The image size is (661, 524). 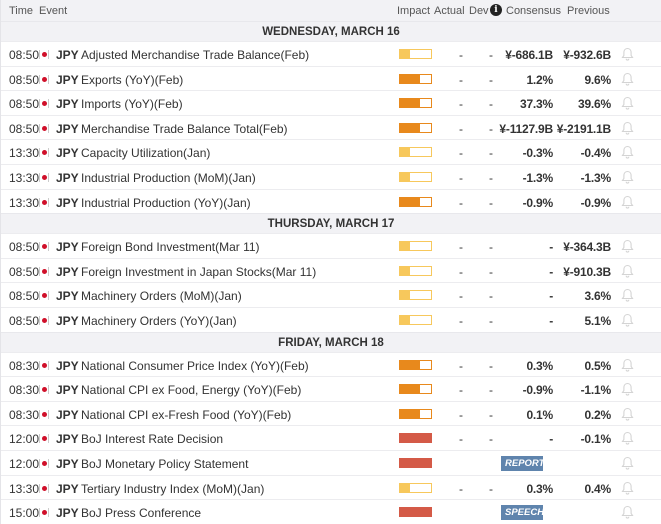 I want to click on event-row: 08:50 JPY Imports (YoY)(Feb) - - 37.3% 39.6%, so click(x=331, y=102).